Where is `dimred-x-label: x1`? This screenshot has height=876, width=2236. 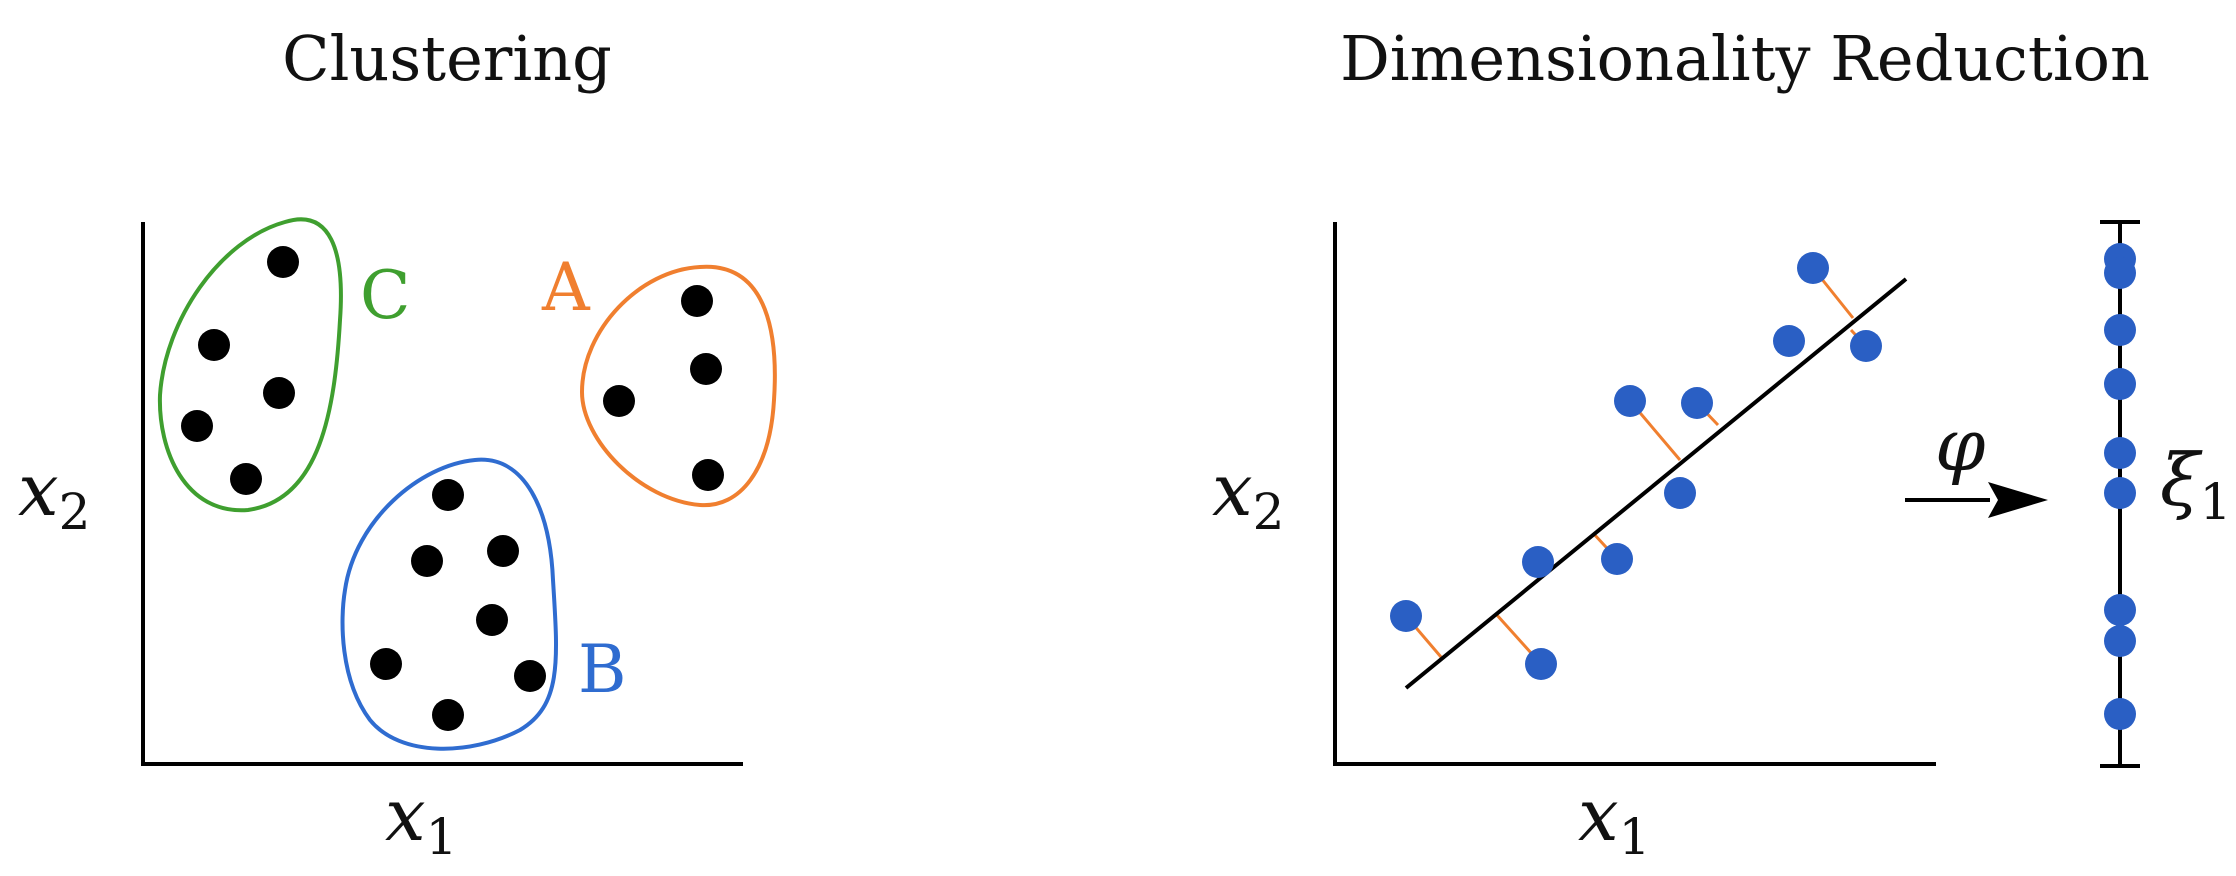 dimred-x-label: x1 is located at coordinates (1614, 819).